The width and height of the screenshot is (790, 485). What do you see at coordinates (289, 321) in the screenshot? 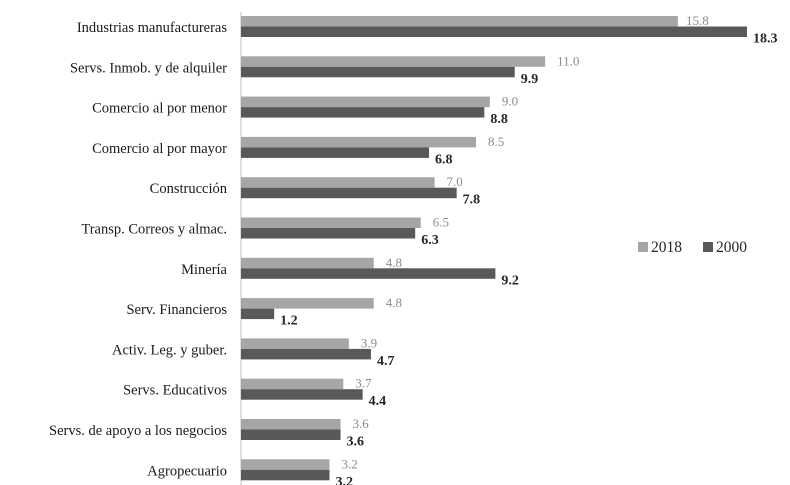
I see `data-label-2000-serv-financieros: 1.2` at bounding box center [289, 321].